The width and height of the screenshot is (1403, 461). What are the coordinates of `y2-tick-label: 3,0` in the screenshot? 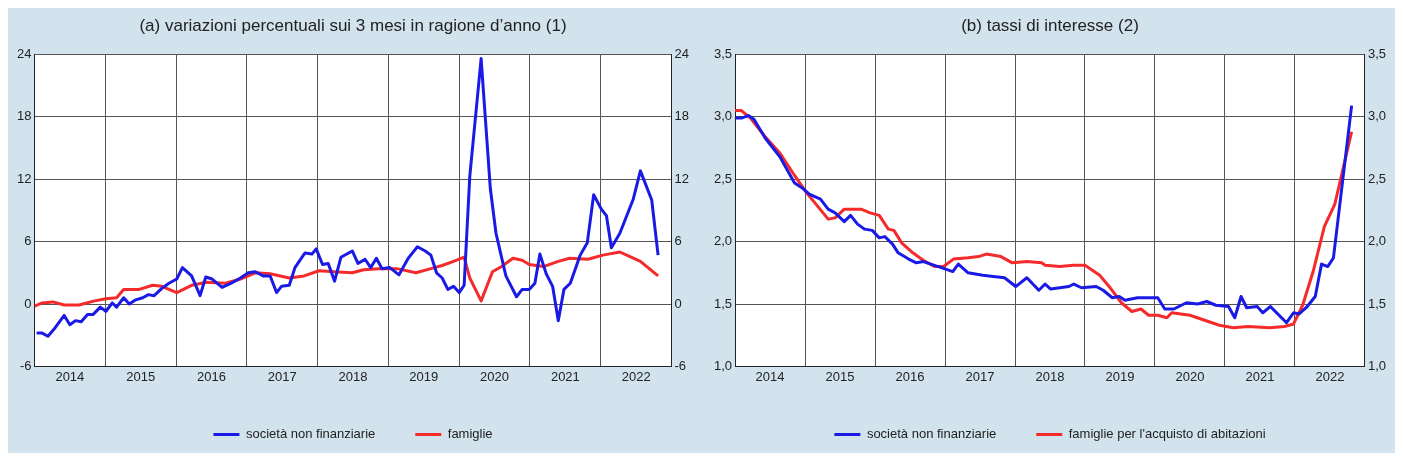 It's located at (1377, 116).